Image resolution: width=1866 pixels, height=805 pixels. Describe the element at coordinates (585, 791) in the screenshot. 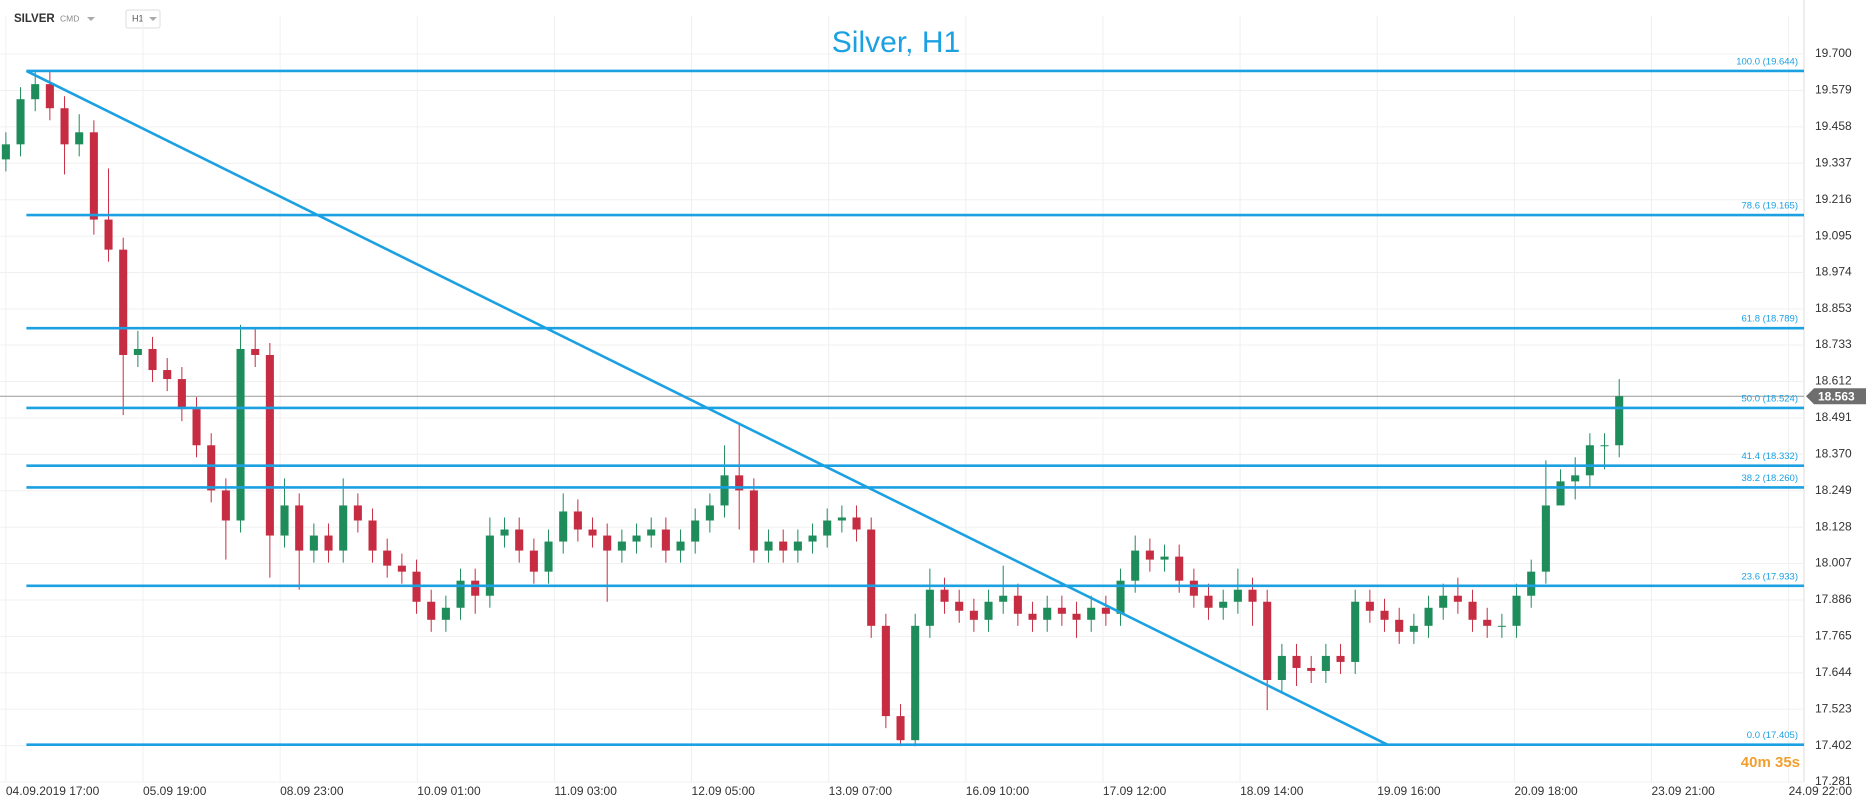

I see `x-tick-label: 11.09 03:00` at that location.